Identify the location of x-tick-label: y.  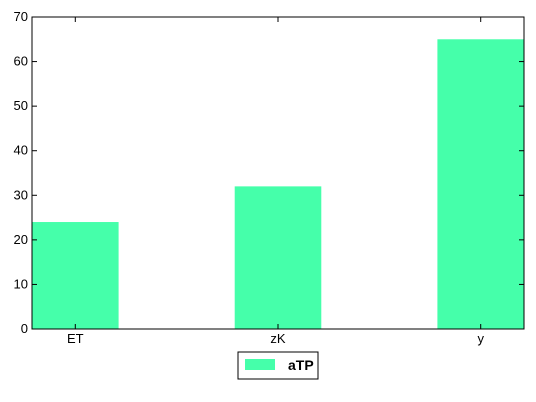
(480, 338).